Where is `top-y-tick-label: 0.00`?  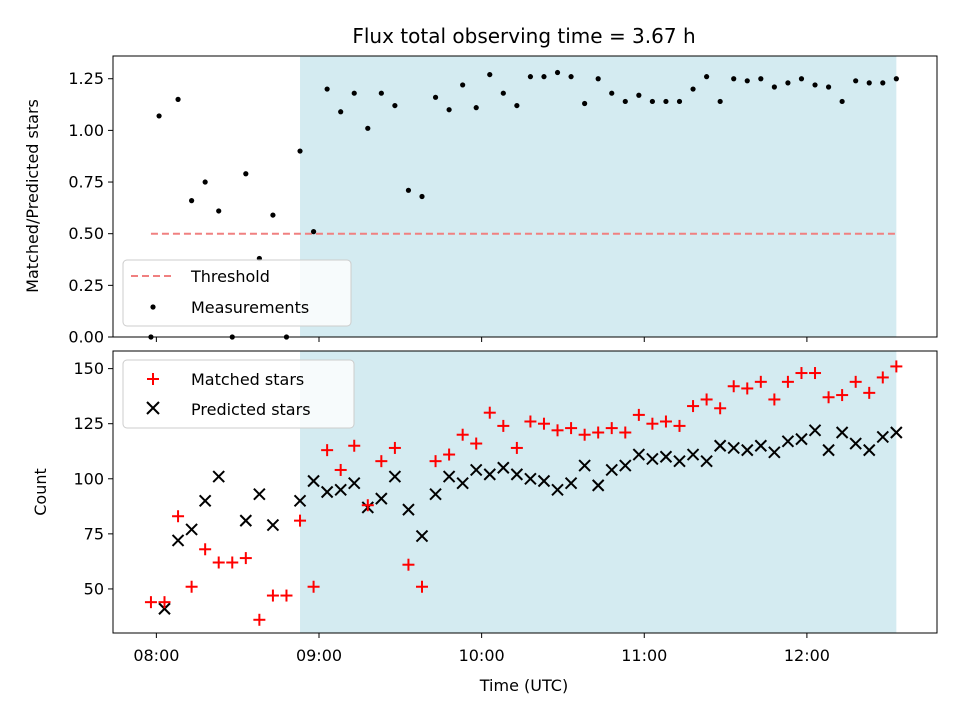
top-y-tick-label: 0.00 is located at coordinates (86, 337).